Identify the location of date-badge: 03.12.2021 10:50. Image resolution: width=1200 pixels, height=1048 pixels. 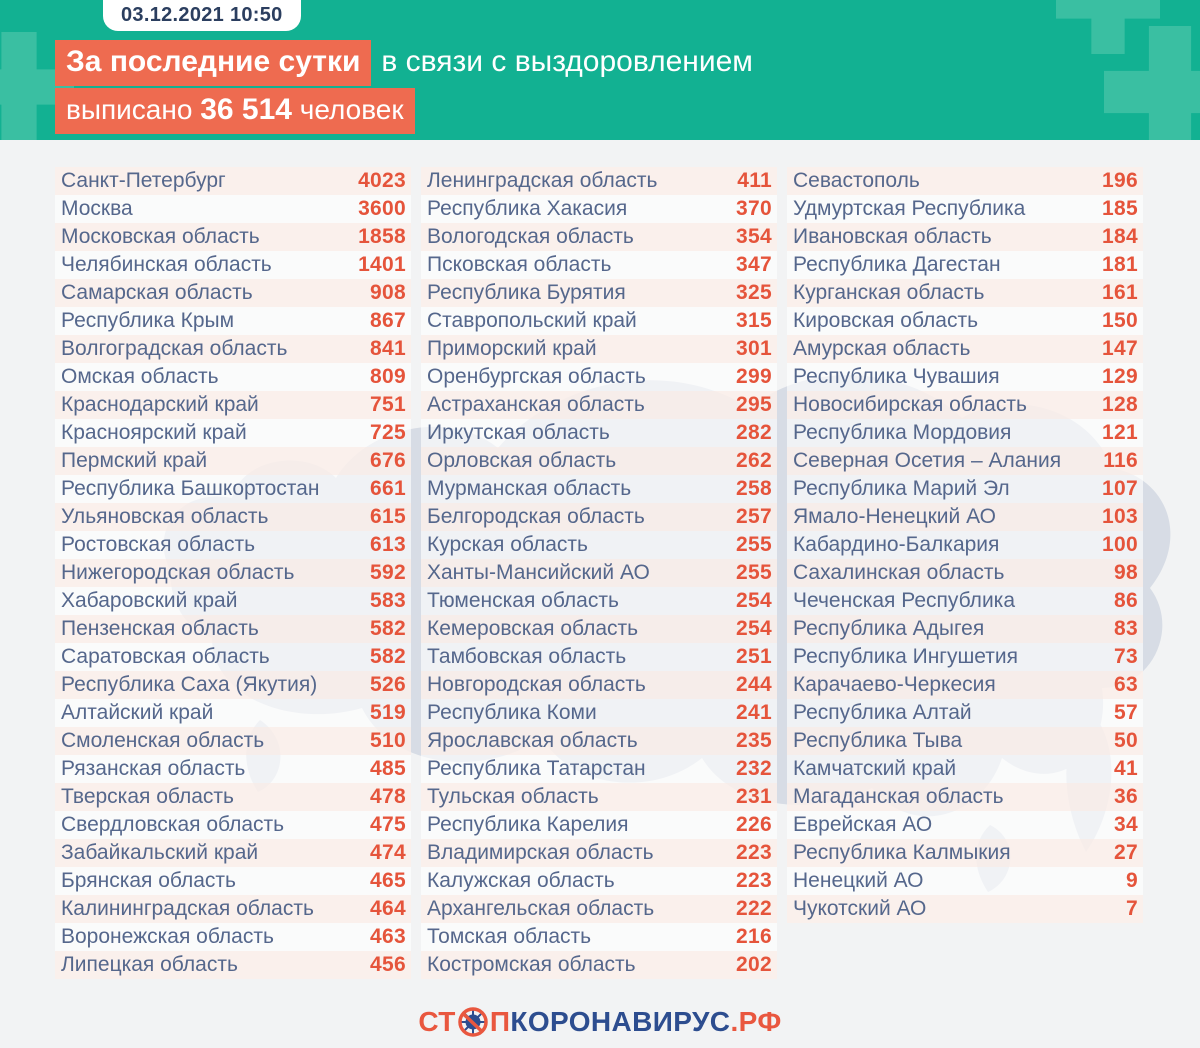
(202, 15).